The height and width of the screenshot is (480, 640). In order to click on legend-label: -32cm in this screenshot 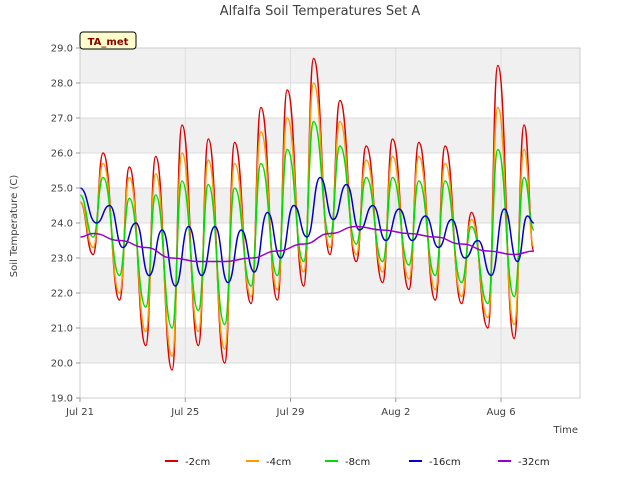, I will do `click(534, 462)`.